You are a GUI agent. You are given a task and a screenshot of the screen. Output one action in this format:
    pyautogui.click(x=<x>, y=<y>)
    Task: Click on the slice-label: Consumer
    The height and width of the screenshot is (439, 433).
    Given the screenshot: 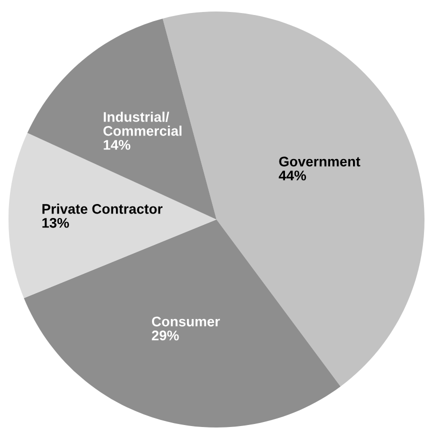 What is the action you would take?
    pyautogui.click(x=186, y=321)
    